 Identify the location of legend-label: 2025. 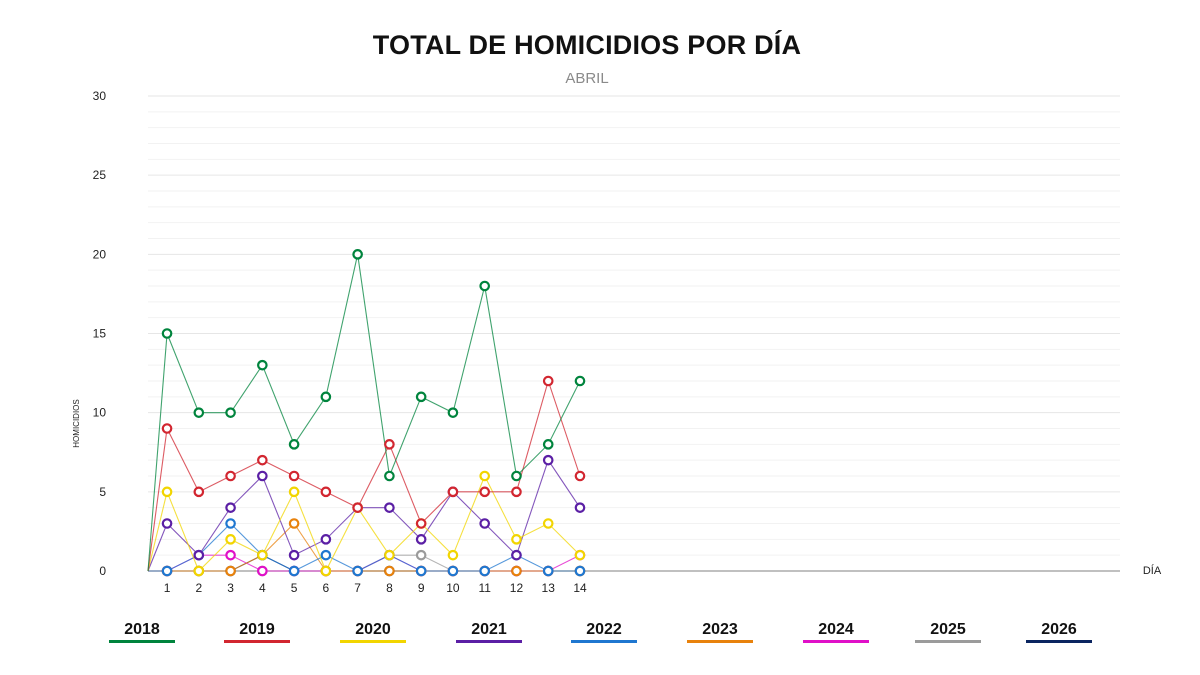
(948, 629).